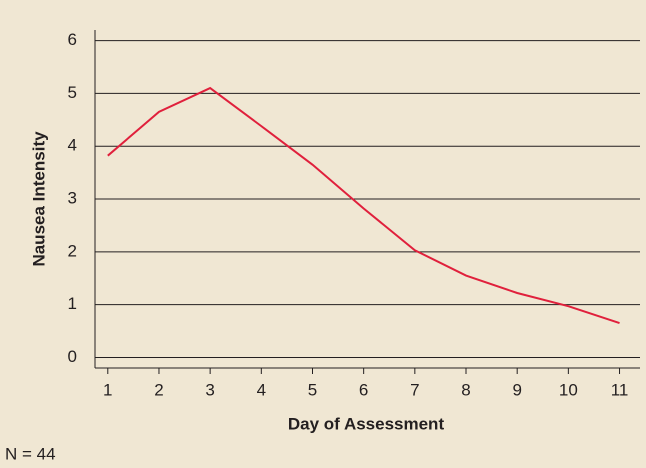 The image size is (646, 468). What do you see at coordinates (568, 389) in the screenshot?
I see `x-tick-label: 10` at bounding box center [568, 389].